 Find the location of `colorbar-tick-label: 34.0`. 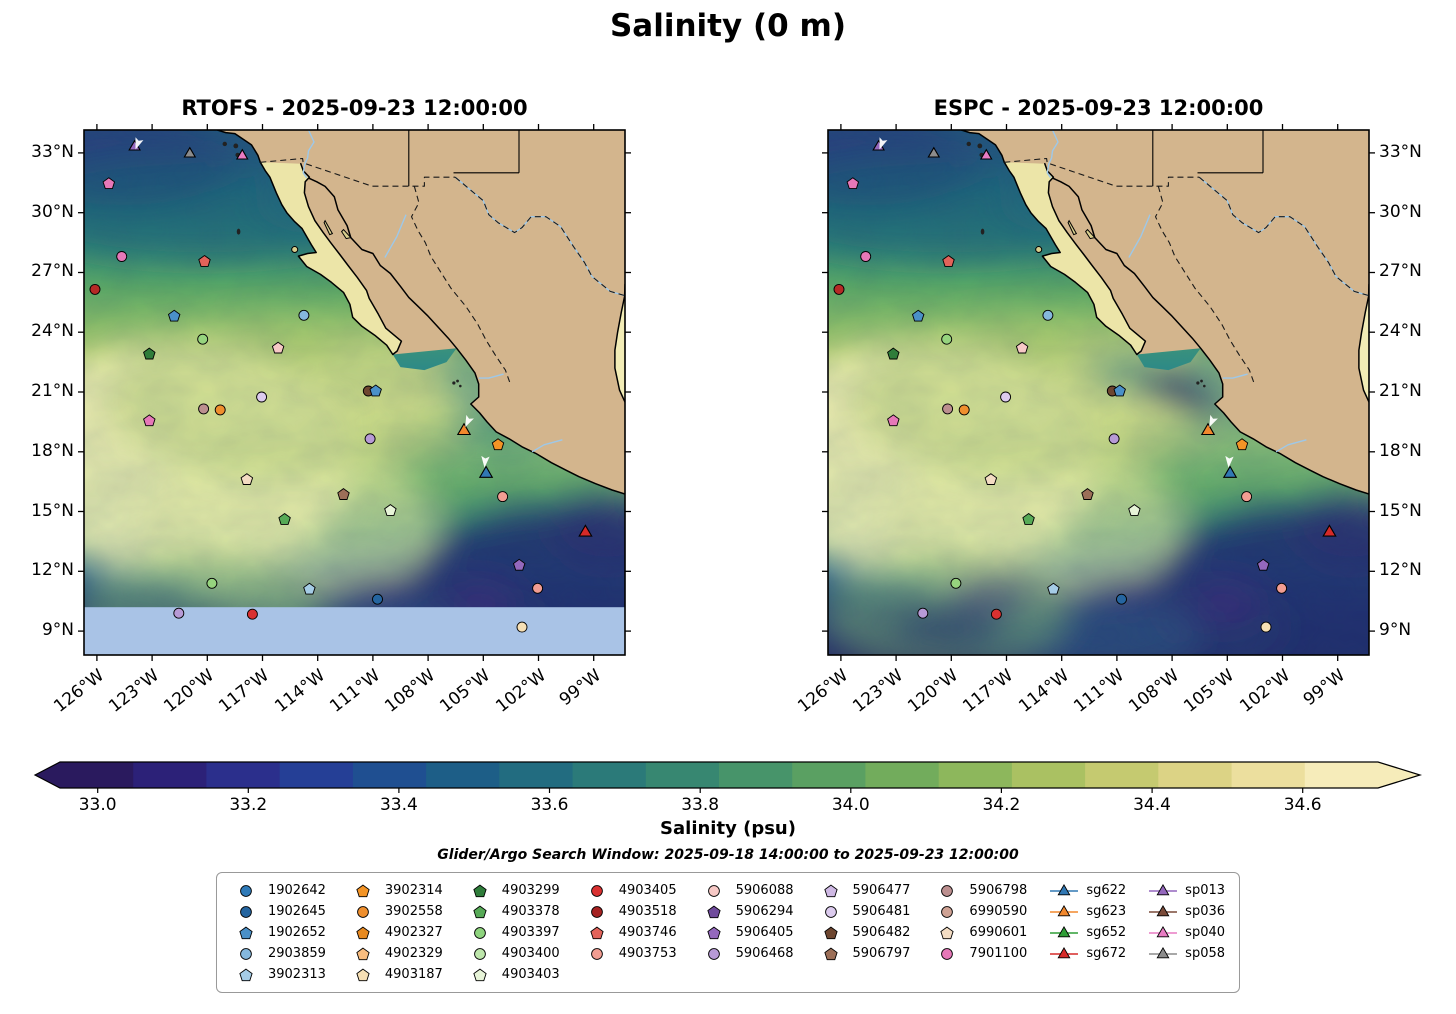

colorbar-tick-label: 34.0 is located at coordinates (850, 805).